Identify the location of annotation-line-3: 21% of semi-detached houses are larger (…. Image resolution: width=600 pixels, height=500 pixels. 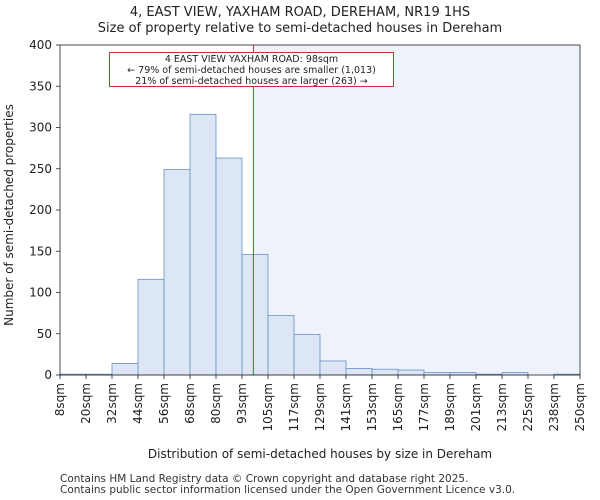
(251, 81).